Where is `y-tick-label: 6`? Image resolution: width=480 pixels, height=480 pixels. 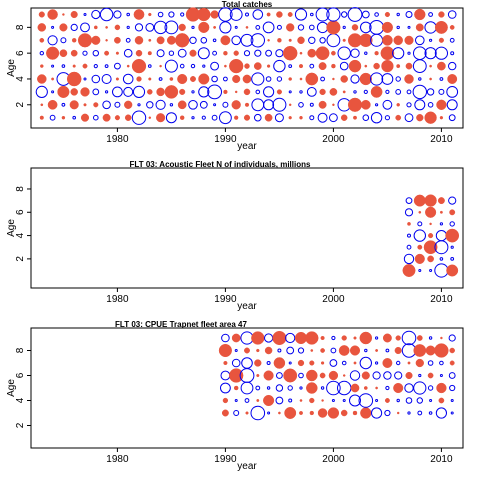
y-tick-label: 6 is located at coordinates (20, 375).